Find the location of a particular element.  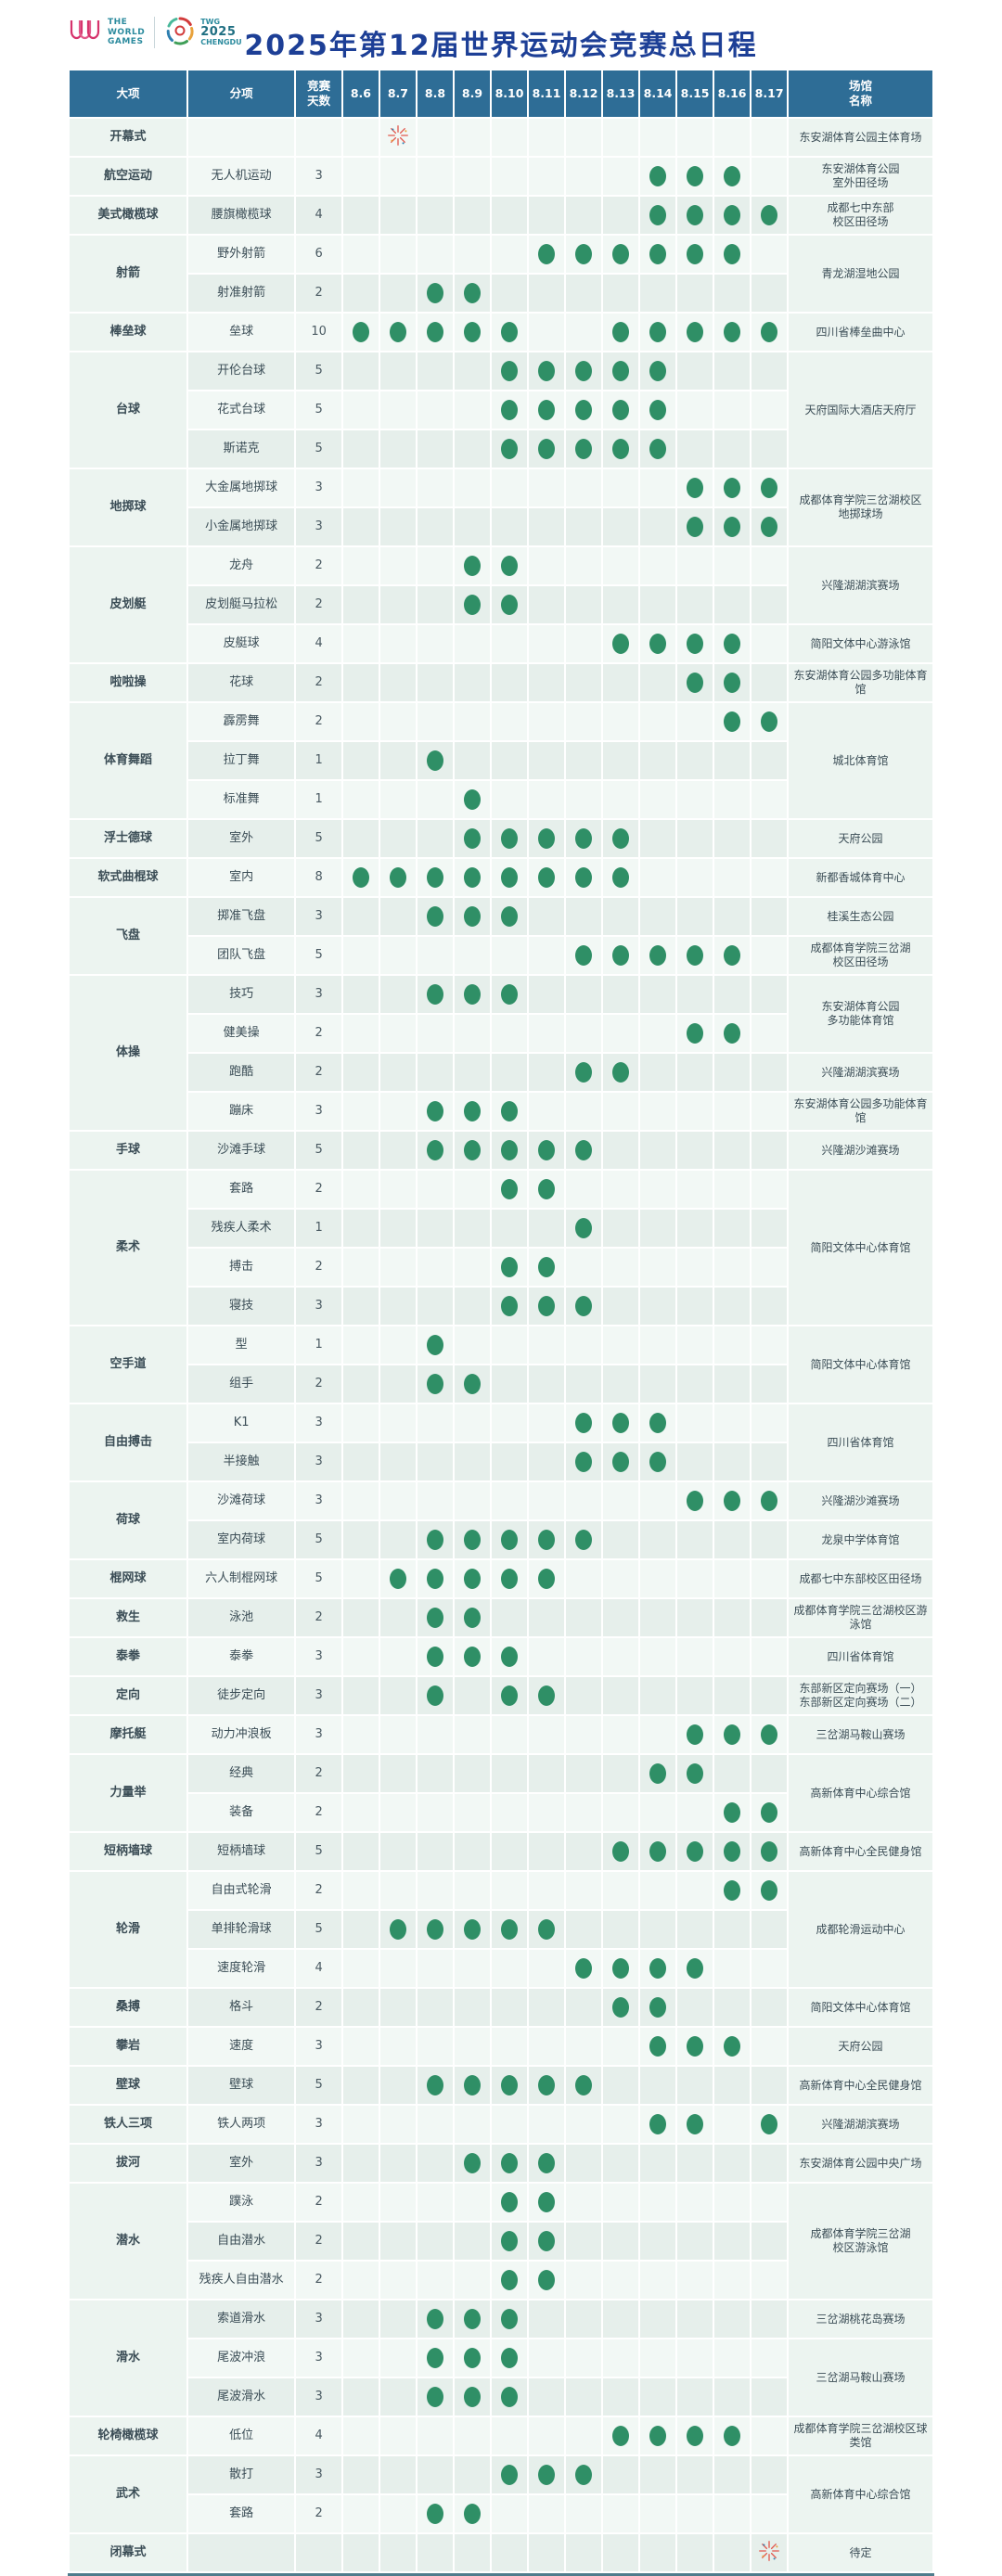

event-cell: K1 is located at coordinates (242, 1423).